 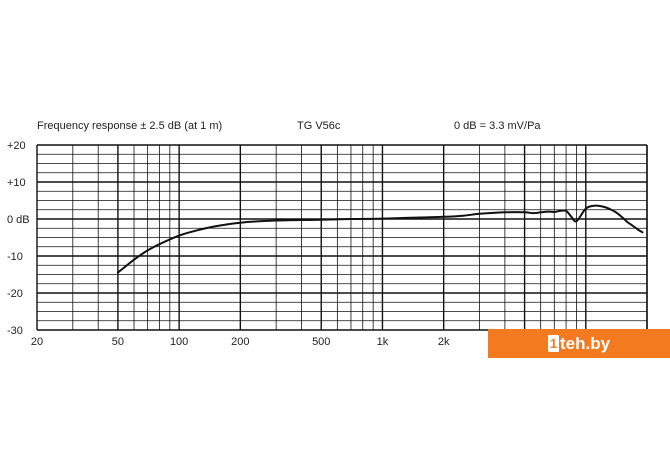 I want to click on y-tick-label: 0 dB, so click(x=18, y=220).